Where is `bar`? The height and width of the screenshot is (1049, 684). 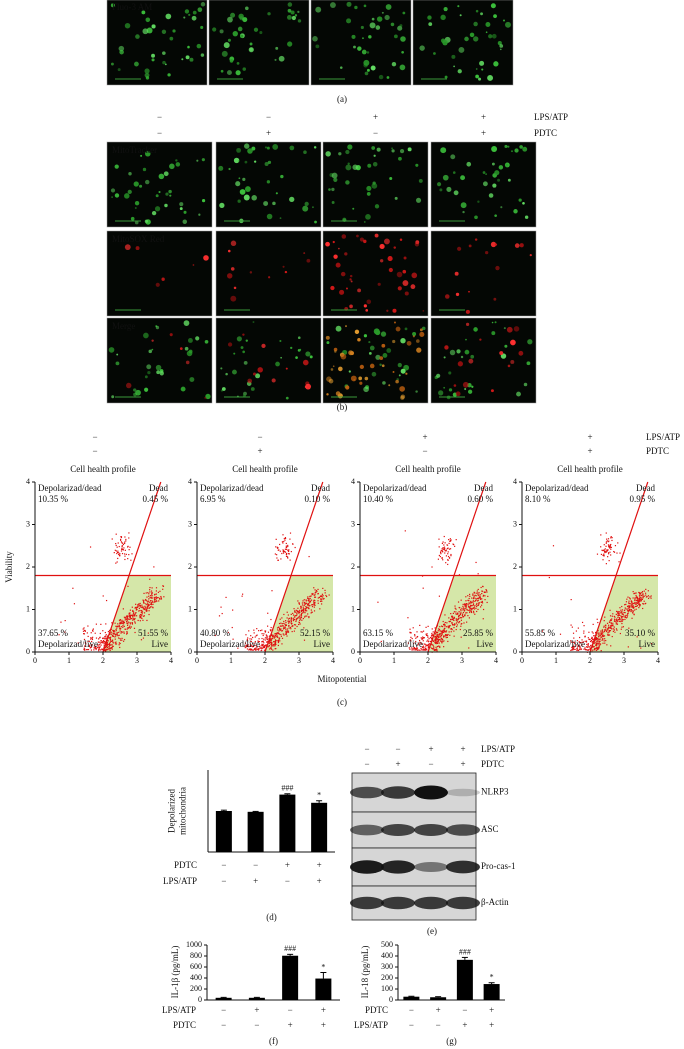 bar is located at coordinates (257, 999).